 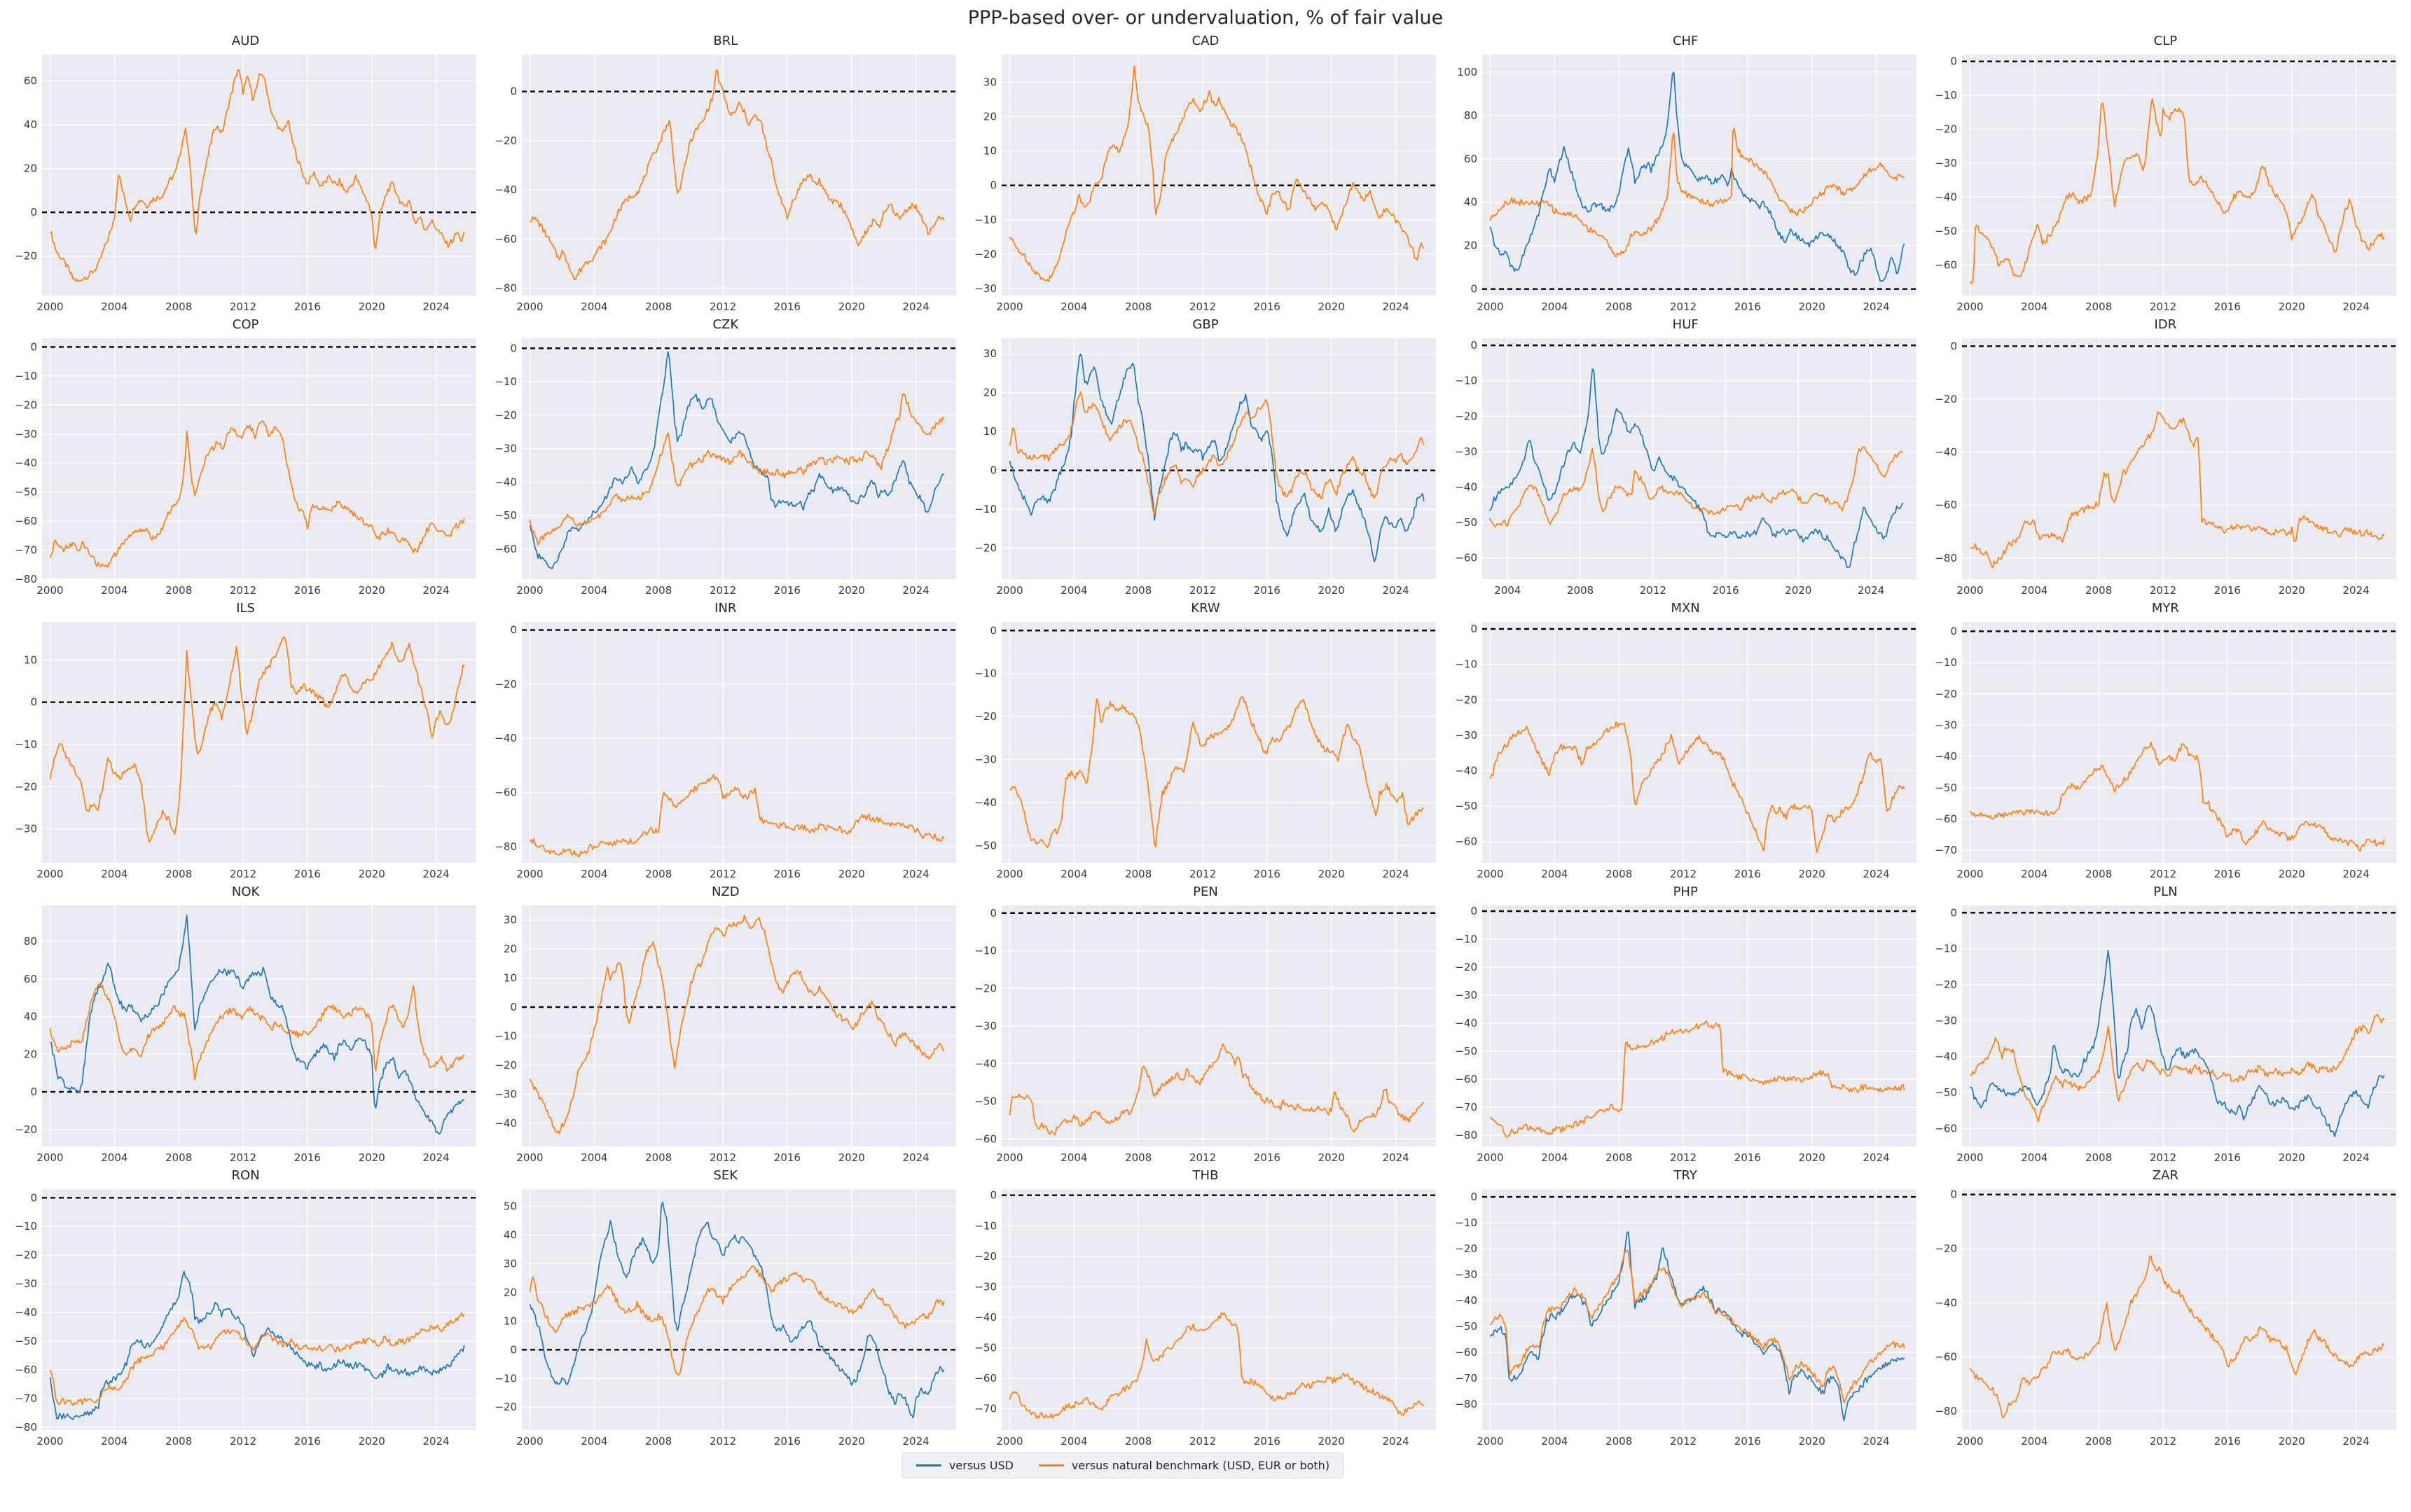 What do you see at coordinates (725, 609) in the screenshot?
I see `chart-title: INR` at bounding box center [725, 609].